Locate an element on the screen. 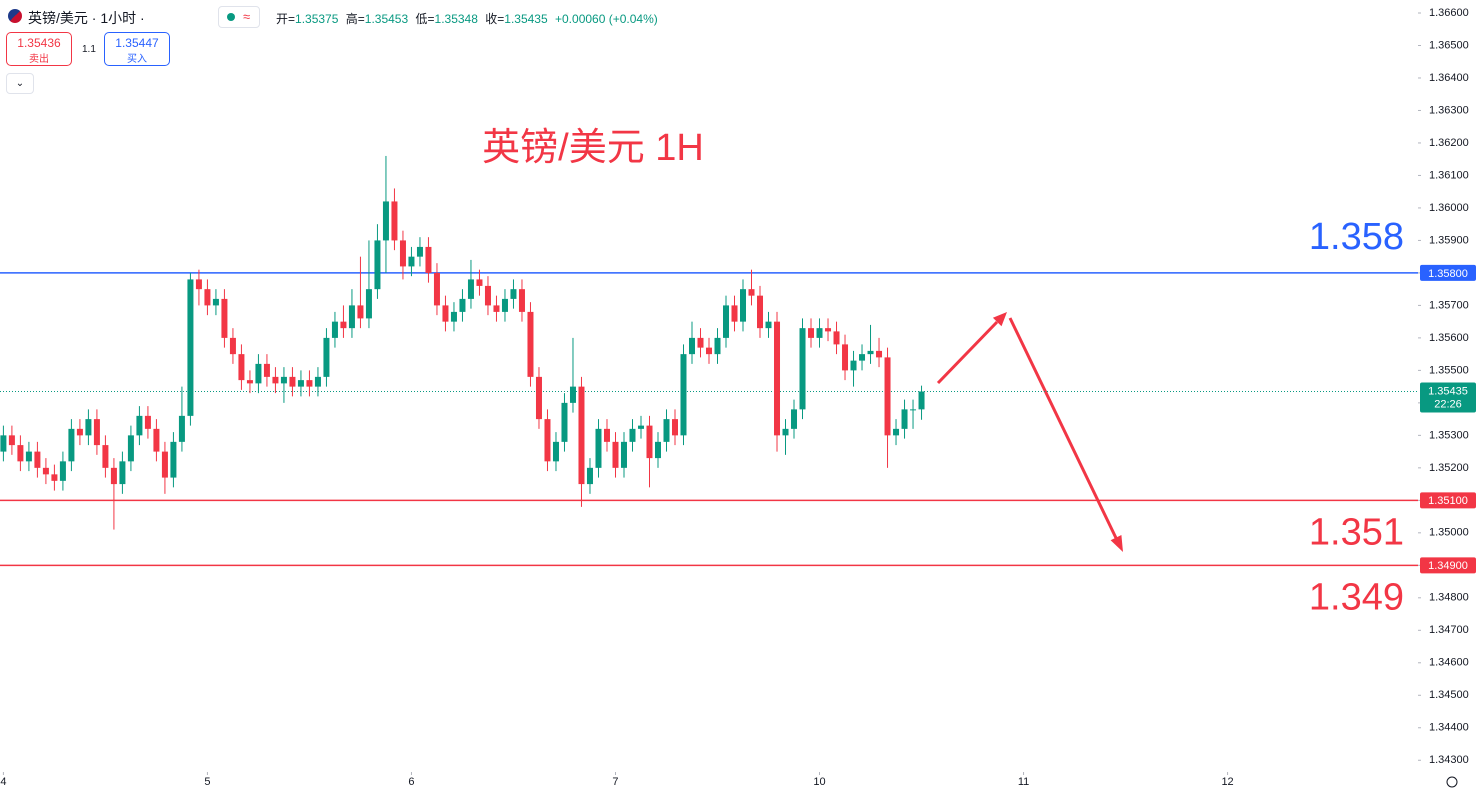 The width and height of the screenshot is (1482, 793). flag-icon is located at coordinates (15, 16).